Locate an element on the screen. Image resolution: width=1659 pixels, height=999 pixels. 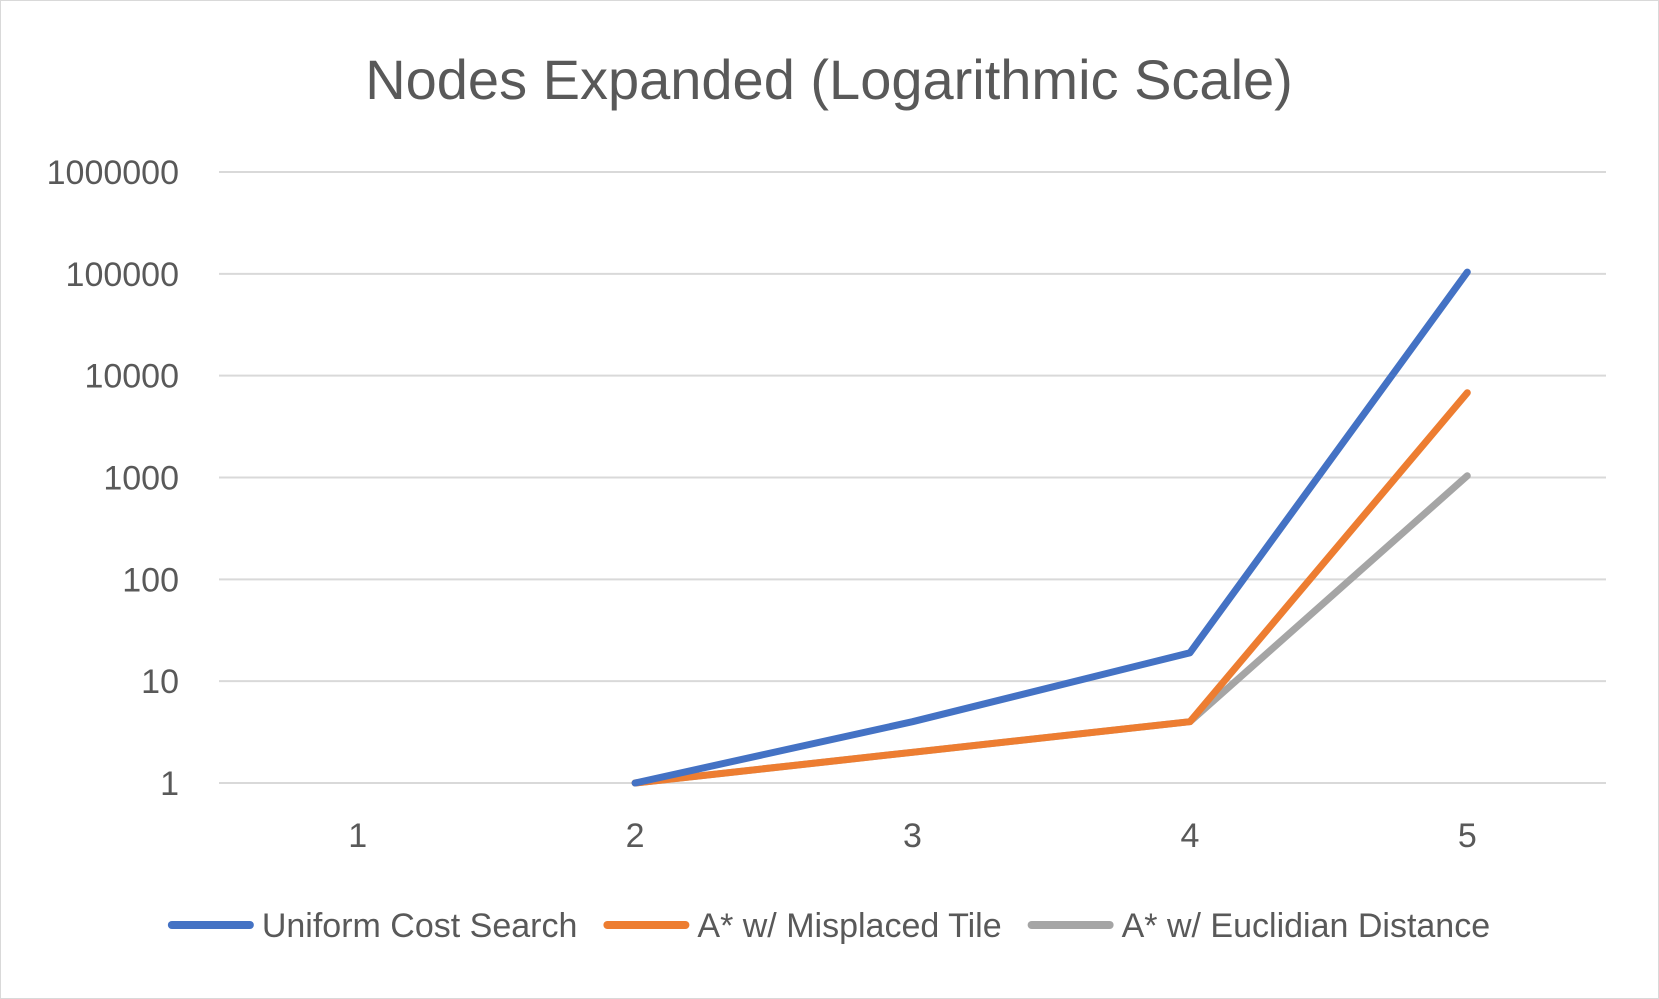
legend-label: Uniform Cost Search is located at coordinates (420, 926).